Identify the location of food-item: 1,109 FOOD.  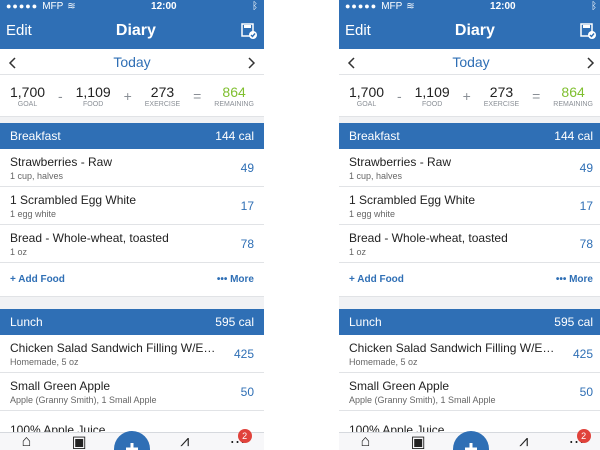
(93, 96).